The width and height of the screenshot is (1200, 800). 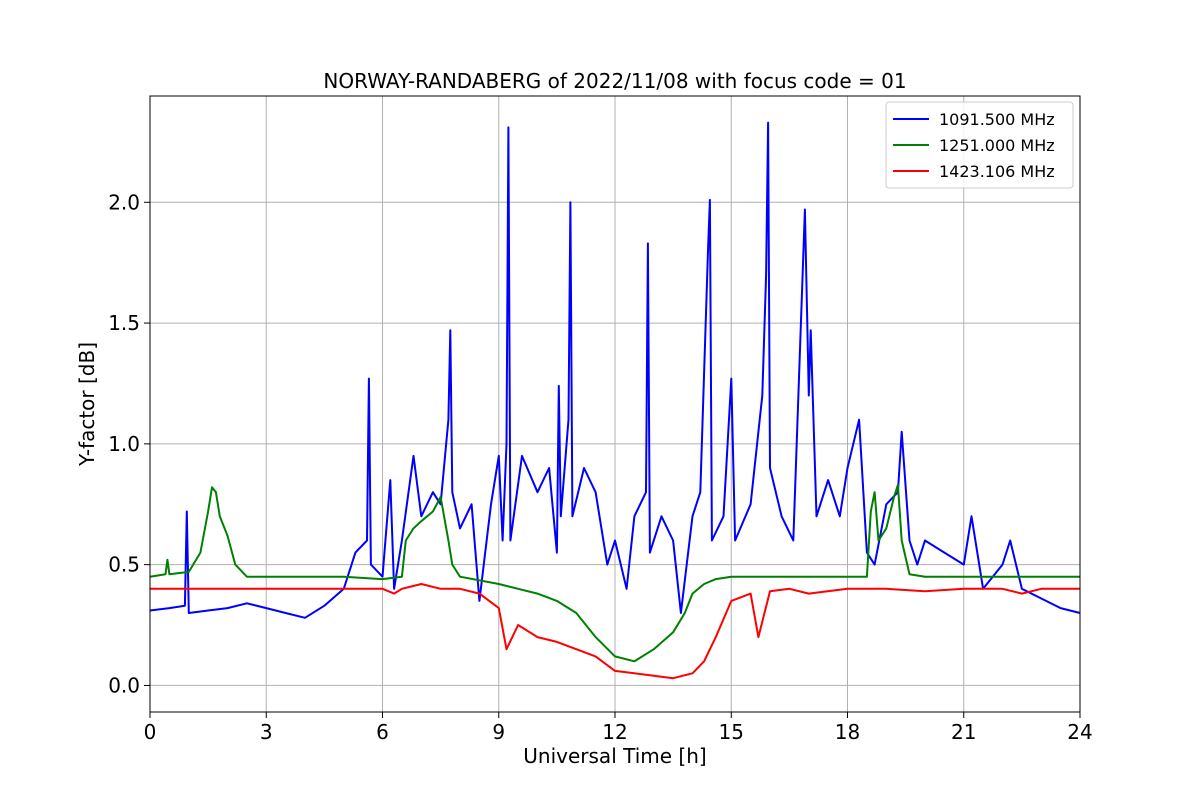 What do you see at coordinates (124, 685) in the screenshot?
I see `y-tick-label: 0.0` at bounding box center [124, 685].